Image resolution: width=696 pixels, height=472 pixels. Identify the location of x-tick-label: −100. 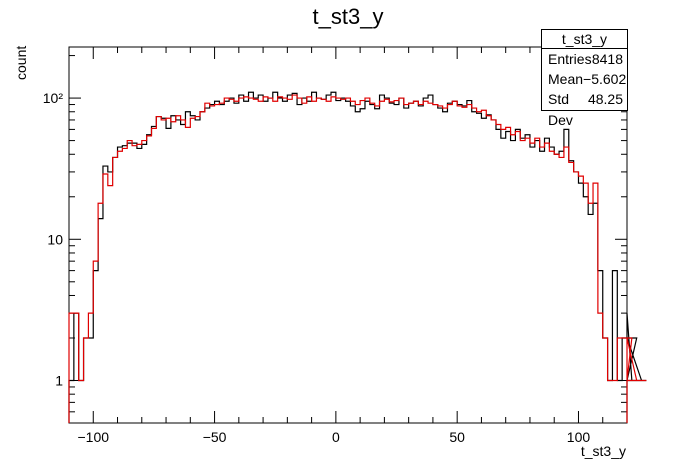
(93, 437).